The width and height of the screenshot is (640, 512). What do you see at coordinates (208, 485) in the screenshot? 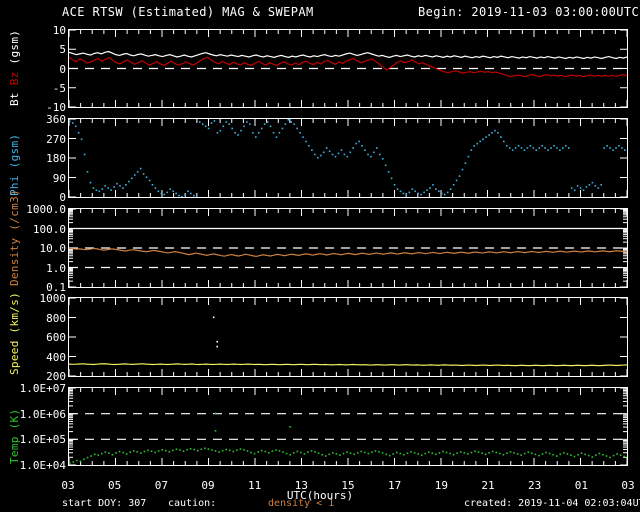
I see `x-tick-label: 09` at bounding box center [208, 485].